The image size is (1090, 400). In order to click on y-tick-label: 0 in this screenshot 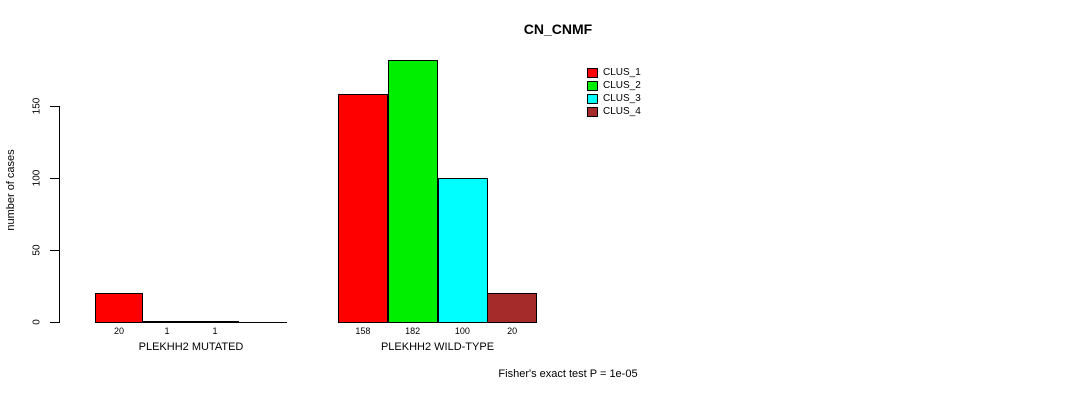, I will do `click(37, 322)`.